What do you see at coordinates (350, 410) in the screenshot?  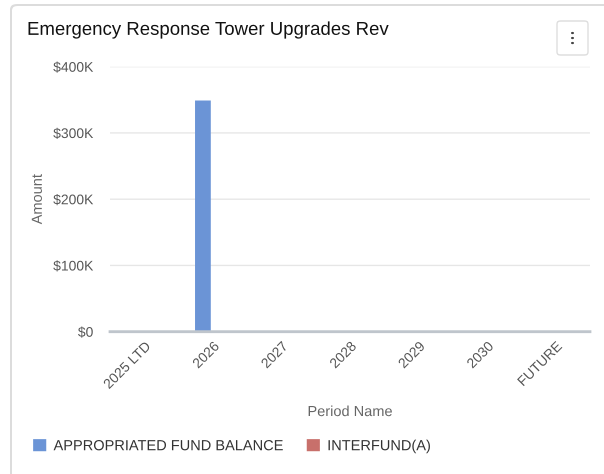 I see `x-axis-title: Period Name` at bounding box center [350, 410].